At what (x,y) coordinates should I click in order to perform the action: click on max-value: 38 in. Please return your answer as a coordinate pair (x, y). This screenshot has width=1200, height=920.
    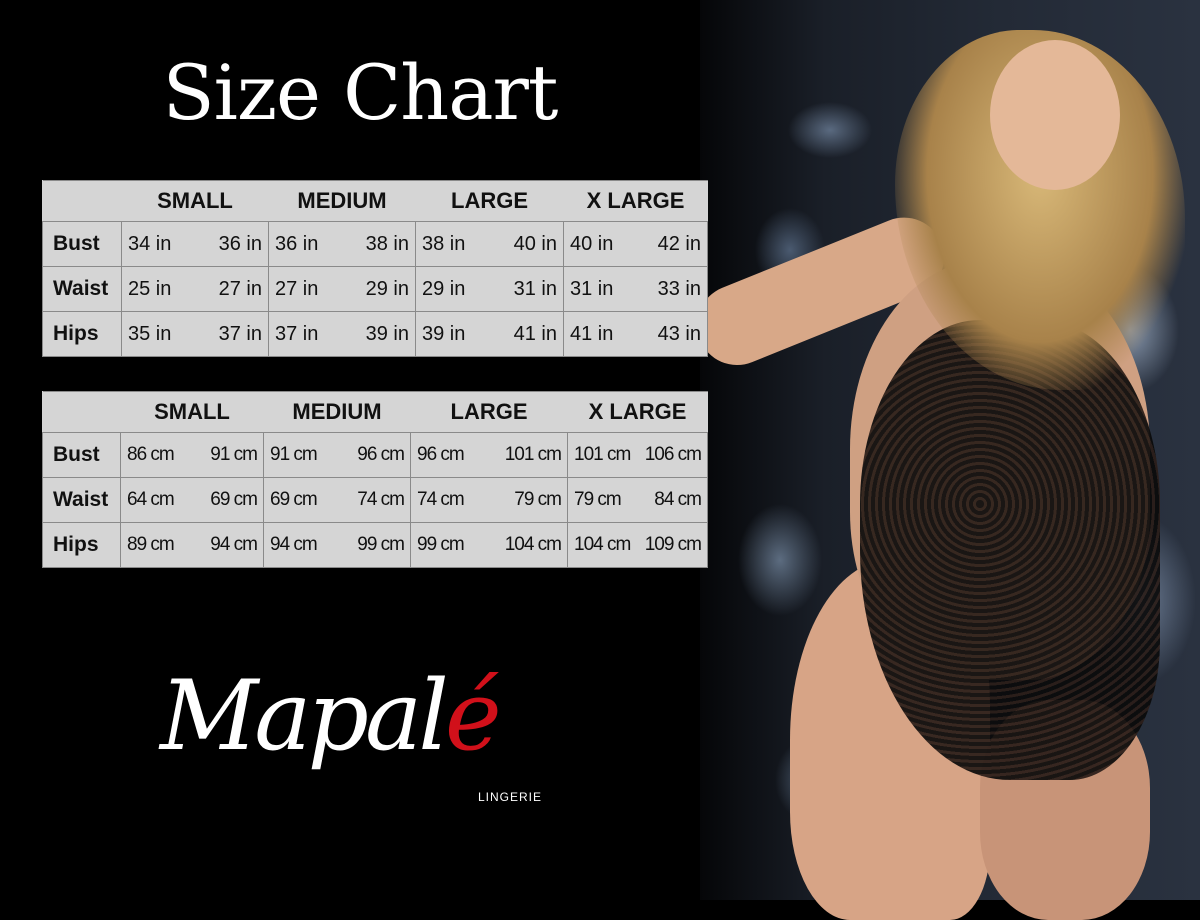
    Looking at the image, I should click on (387, 243).